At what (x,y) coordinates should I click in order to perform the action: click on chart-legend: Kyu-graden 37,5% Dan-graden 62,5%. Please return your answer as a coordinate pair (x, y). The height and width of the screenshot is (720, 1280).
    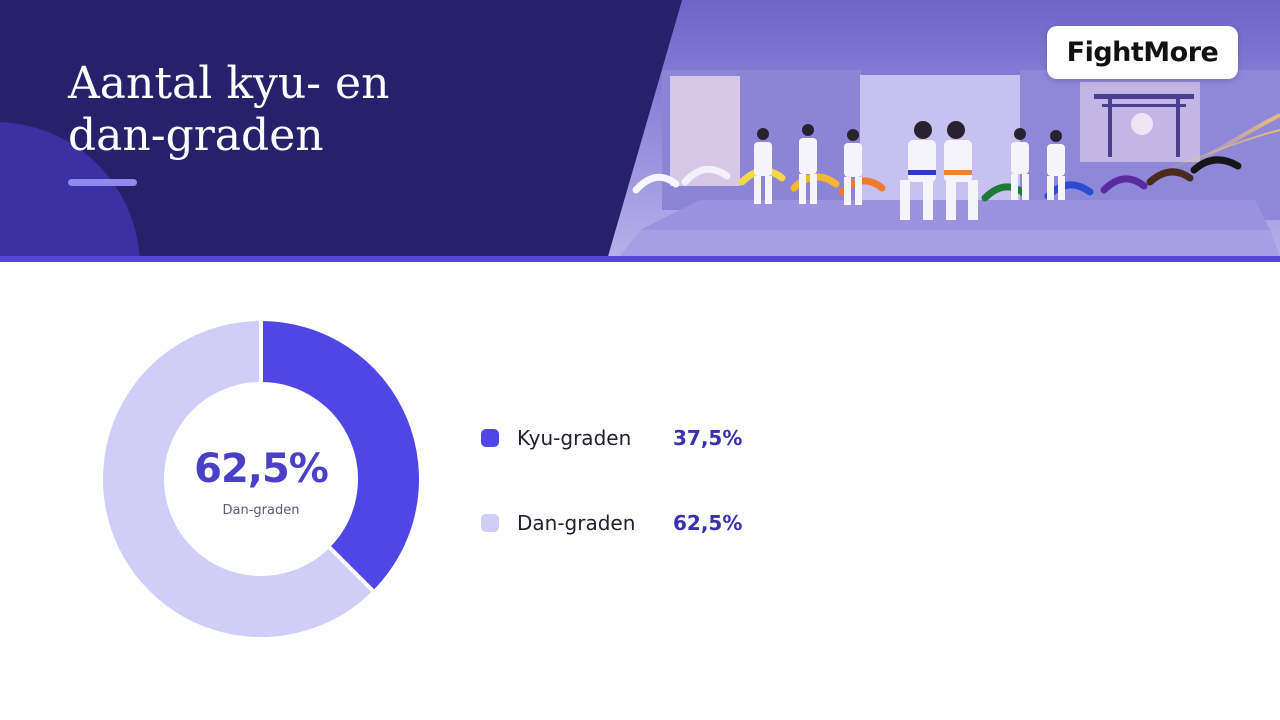
    Looking at the image, I should click on (630, 503).